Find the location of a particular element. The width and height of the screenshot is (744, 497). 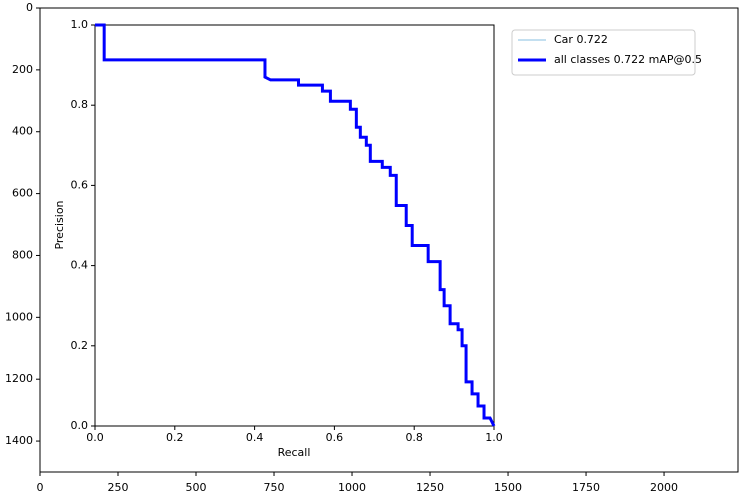

x-tick-label: 500 is located at coordinates (196, 487).